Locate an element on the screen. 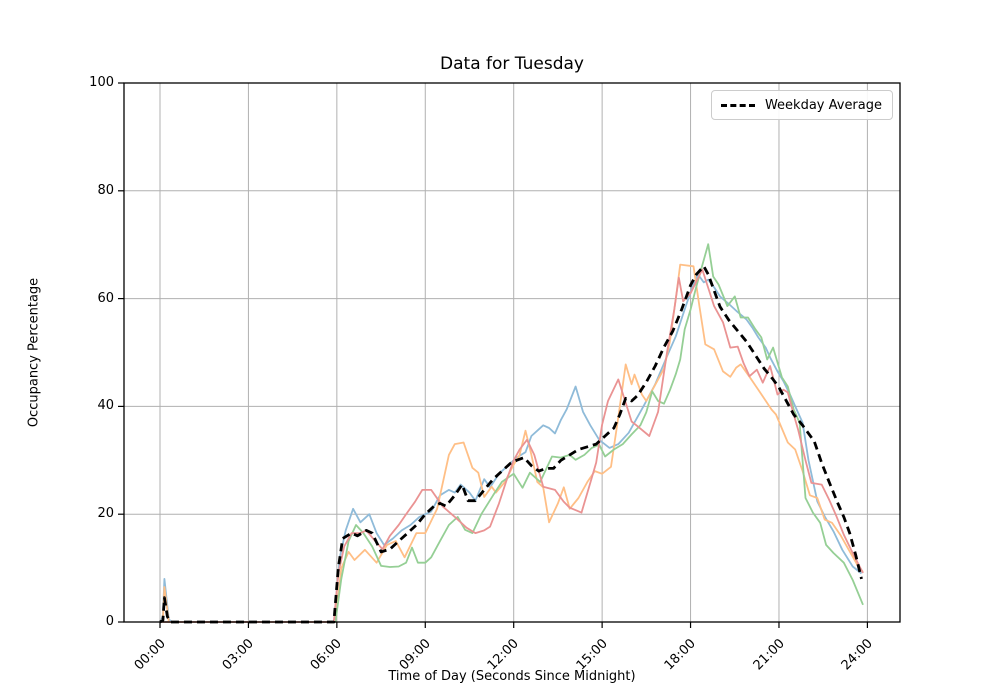  y-tick-label: 80 is located at coordinates (105, 190).